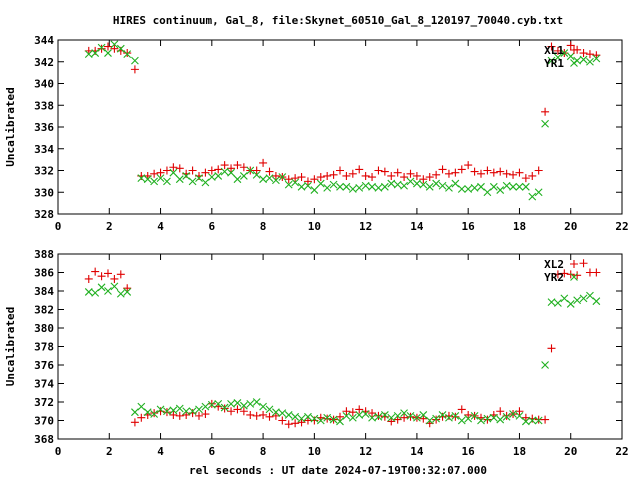 The image size is (640, 480). What do you see at coordinates (44, 421) in the screenshot?
I see `y-tick-label: 370` at bounding box center [44, 421].